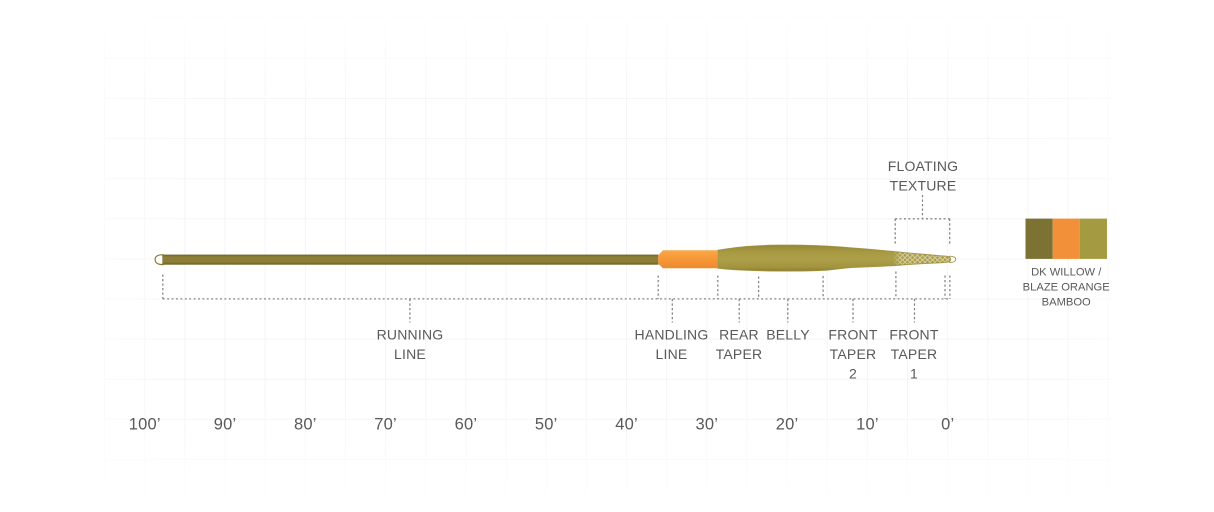  Describe the element at coordinates (145, 425) in the screenshot. I see `svg-text: 100’` at that location.